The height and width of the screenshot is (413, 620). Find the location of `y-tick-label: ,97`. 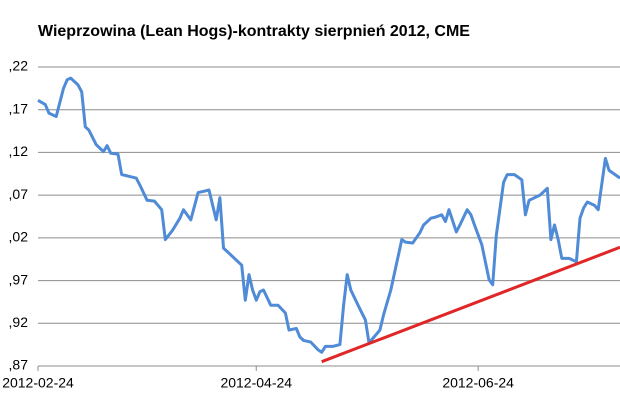

y-tick-label: ,97 is located at coordinates (19, 279).